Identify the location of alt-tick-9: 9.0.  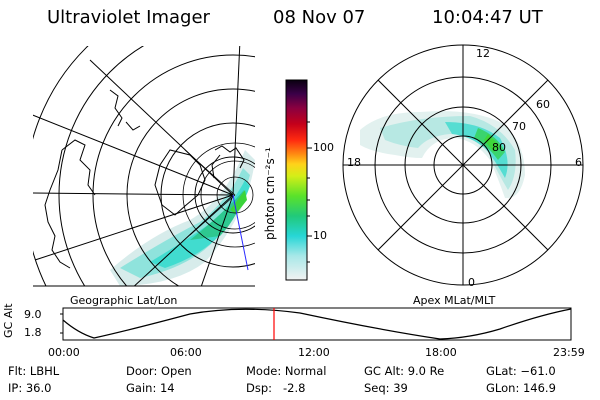
(33, 314).